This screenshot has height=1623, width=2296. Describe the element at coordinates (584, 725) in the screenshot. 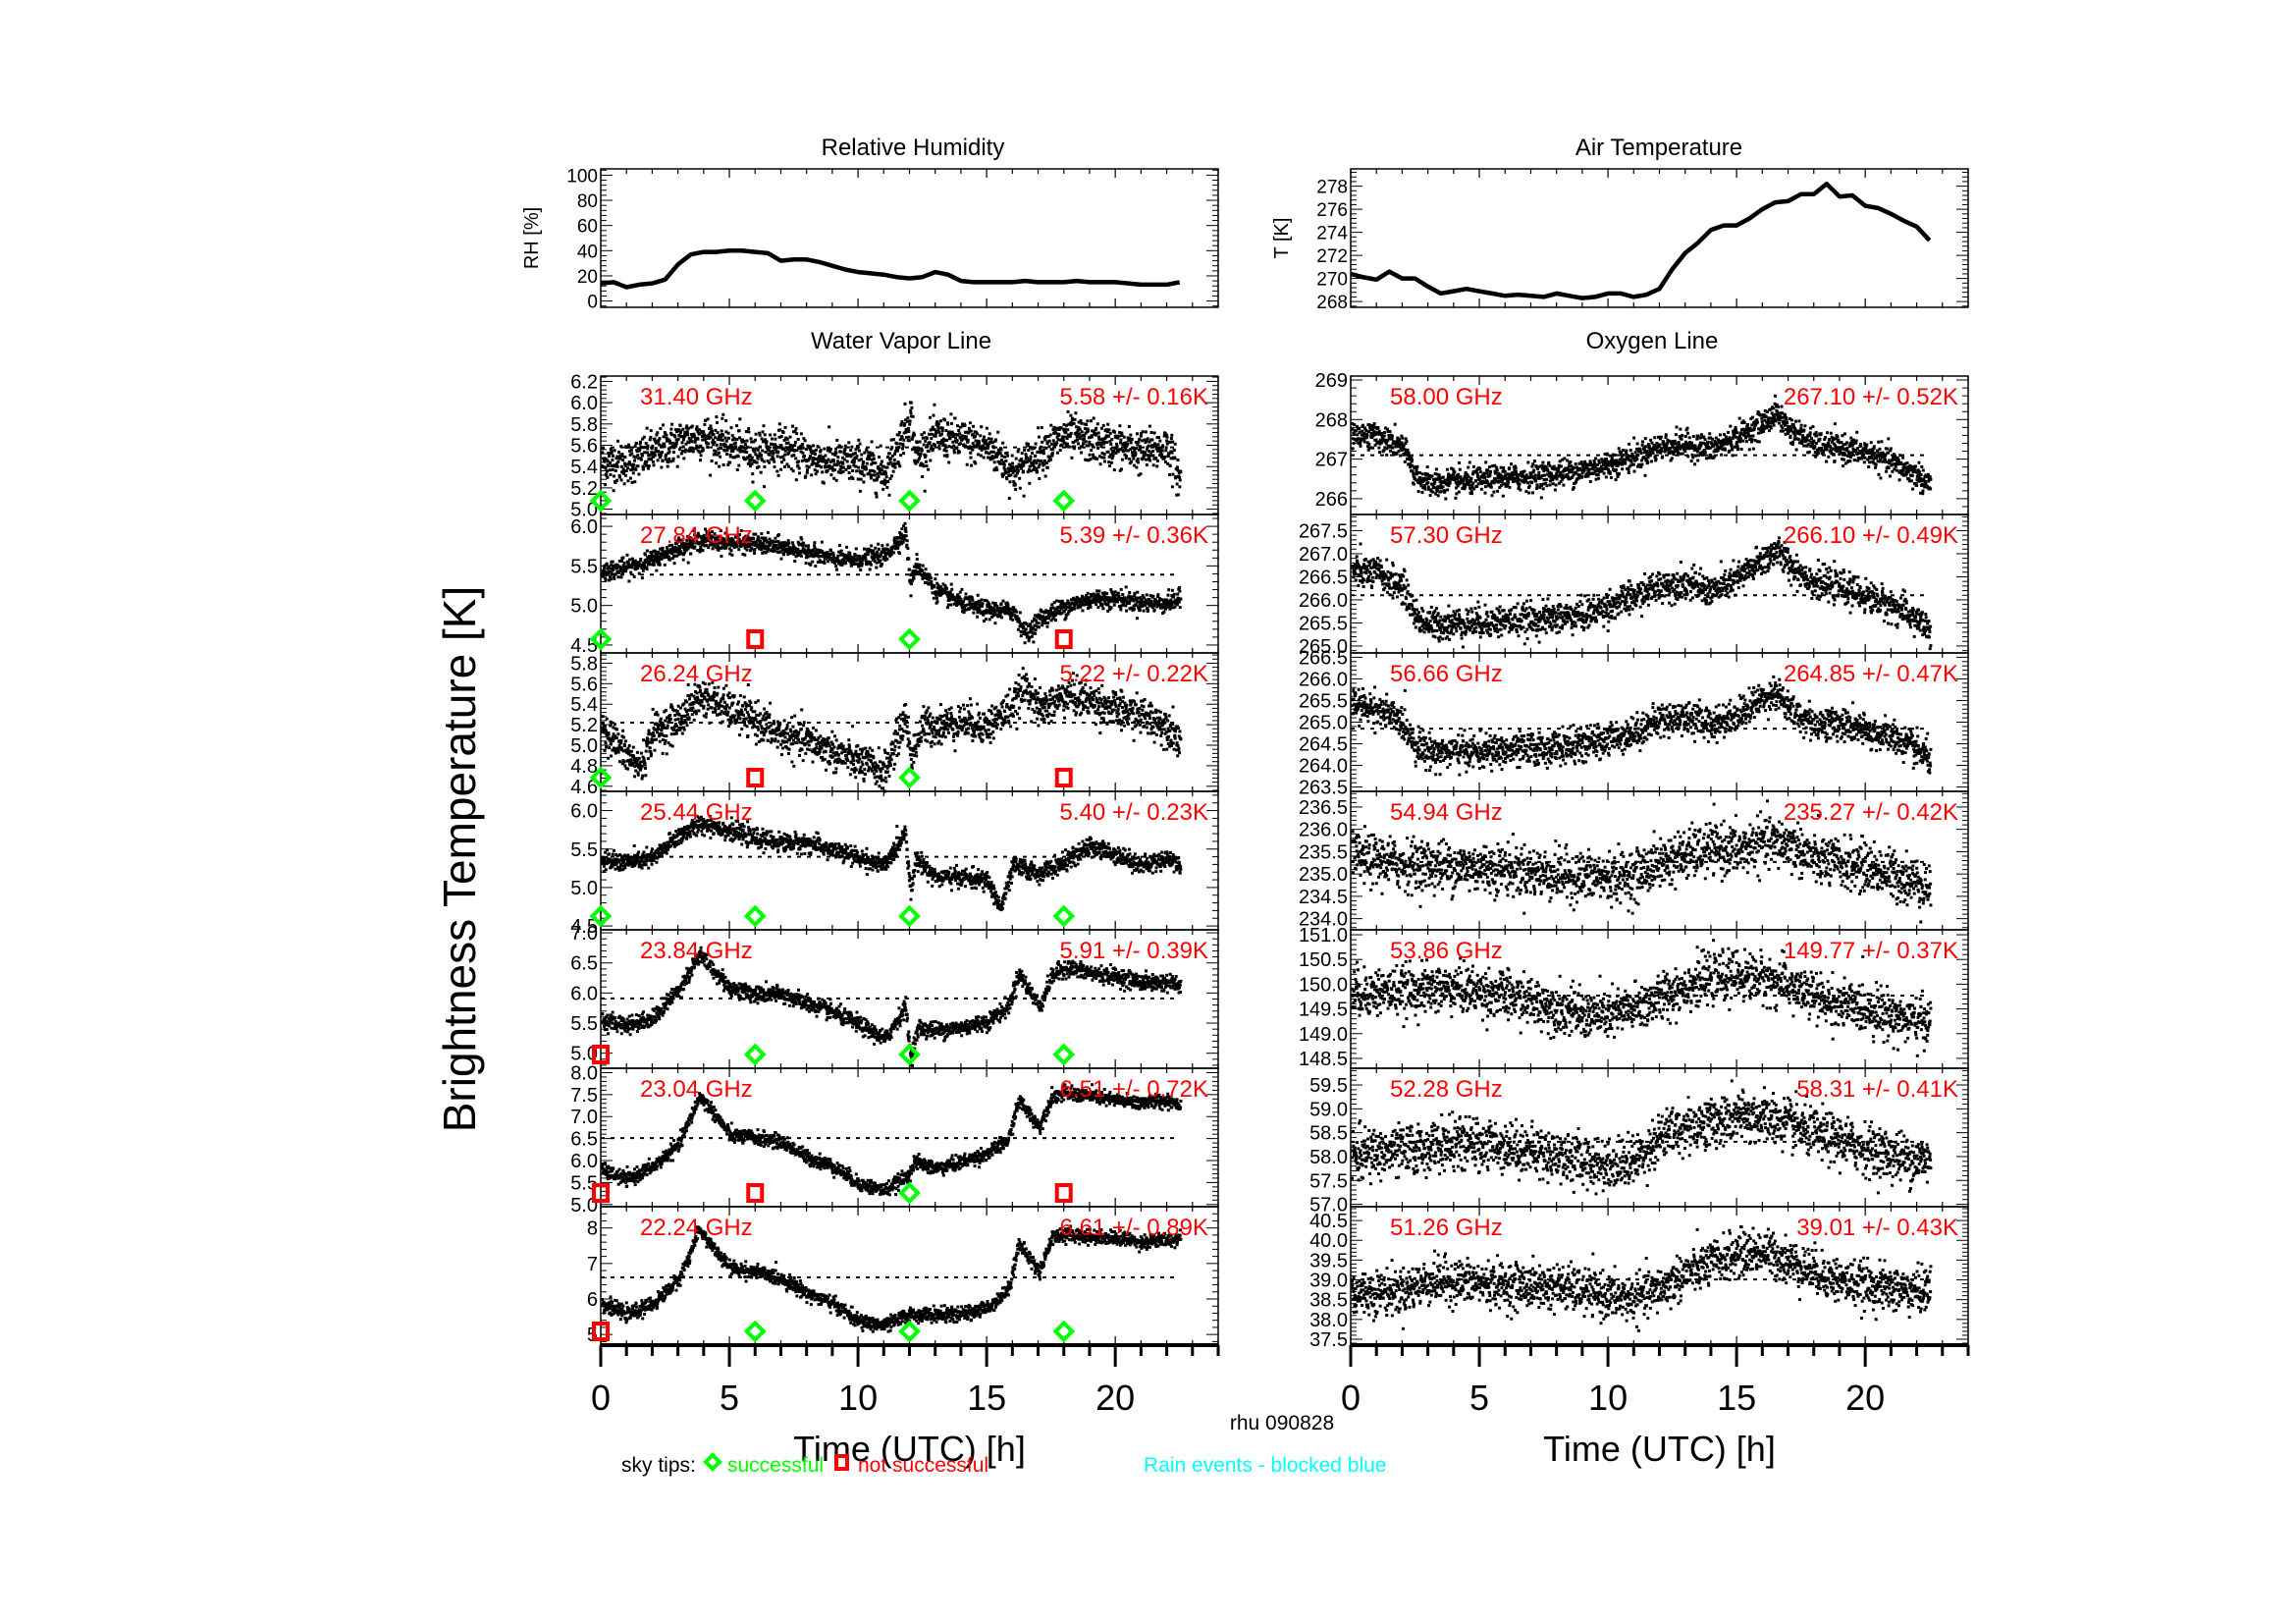

I see `y-tick-label: 5.2` at that location.